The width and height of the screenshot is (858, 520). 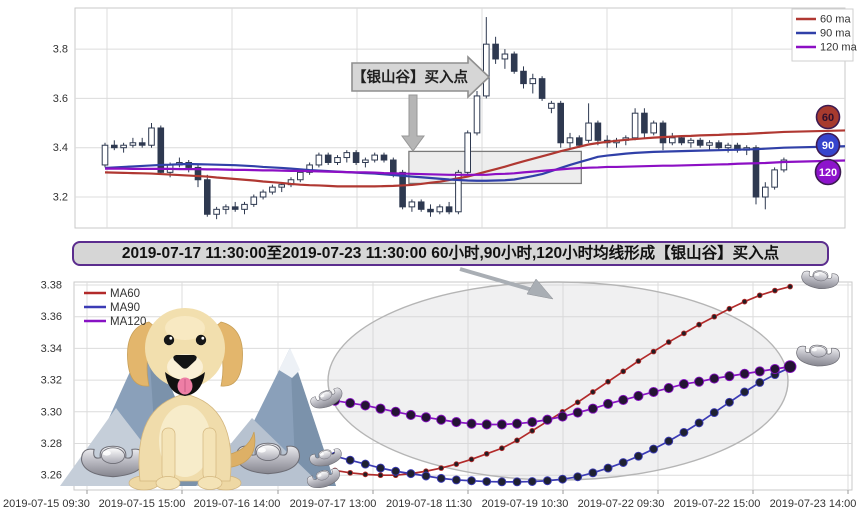 What do you see at coordinates (835, 20) in the screenshot?
I see `legend-label: 60 ma` at bounding box center [835, 20].